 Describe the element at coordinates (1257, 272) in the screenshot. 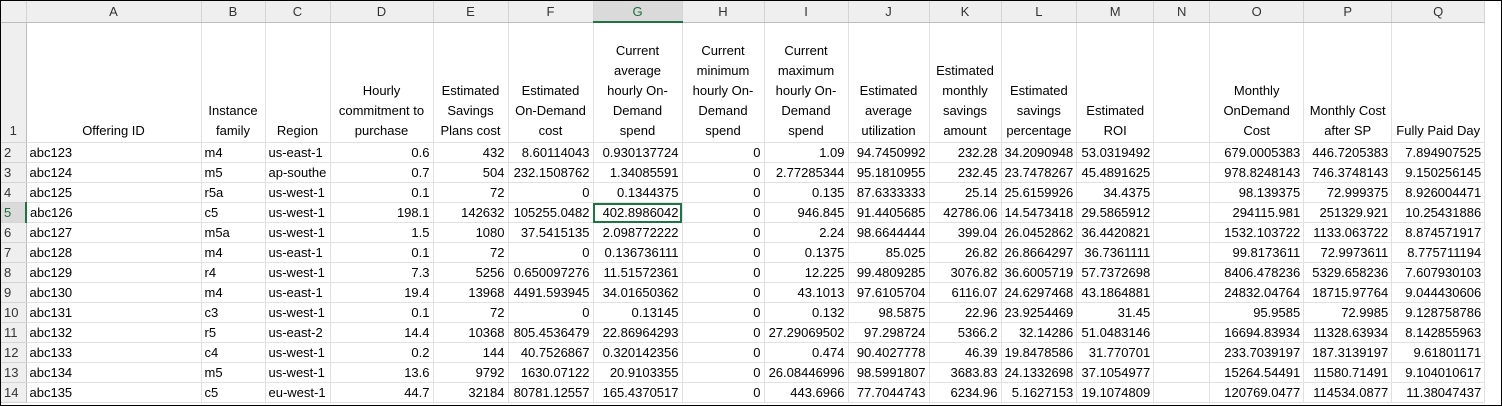

I see `cell: 8406.478236` at that location.